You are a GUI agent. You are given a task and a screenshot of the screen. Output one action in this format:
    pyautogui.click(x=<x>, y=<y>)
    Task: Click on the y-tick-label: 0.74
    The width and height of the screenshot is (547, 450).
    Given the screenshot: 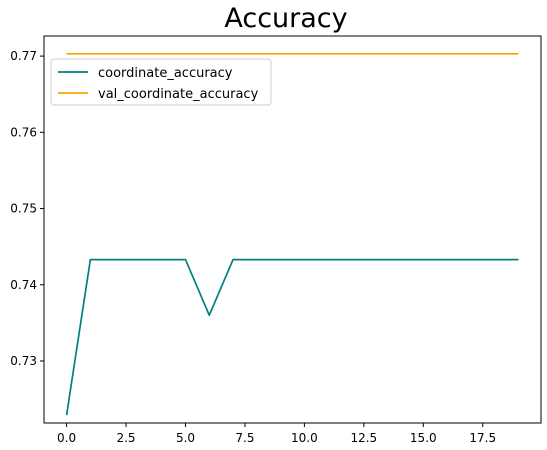 What is the action you would take?
    pyautogui.click(x=23, y=285)
    